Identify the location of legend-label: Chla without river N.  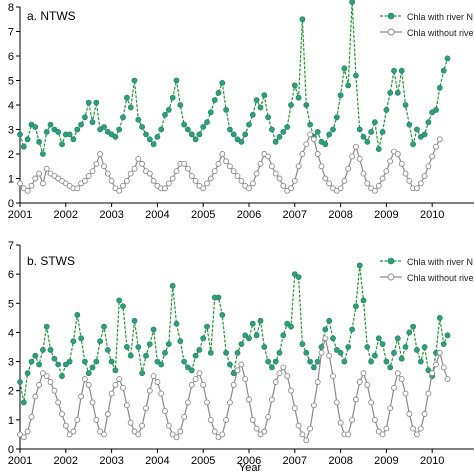
(440, 33).